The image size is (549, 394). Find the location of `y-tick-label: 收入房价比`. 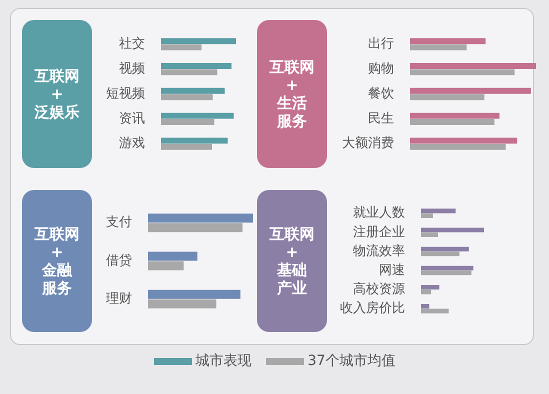

y-tick-label: 收入房价比 is located at coordinates (372, 308).